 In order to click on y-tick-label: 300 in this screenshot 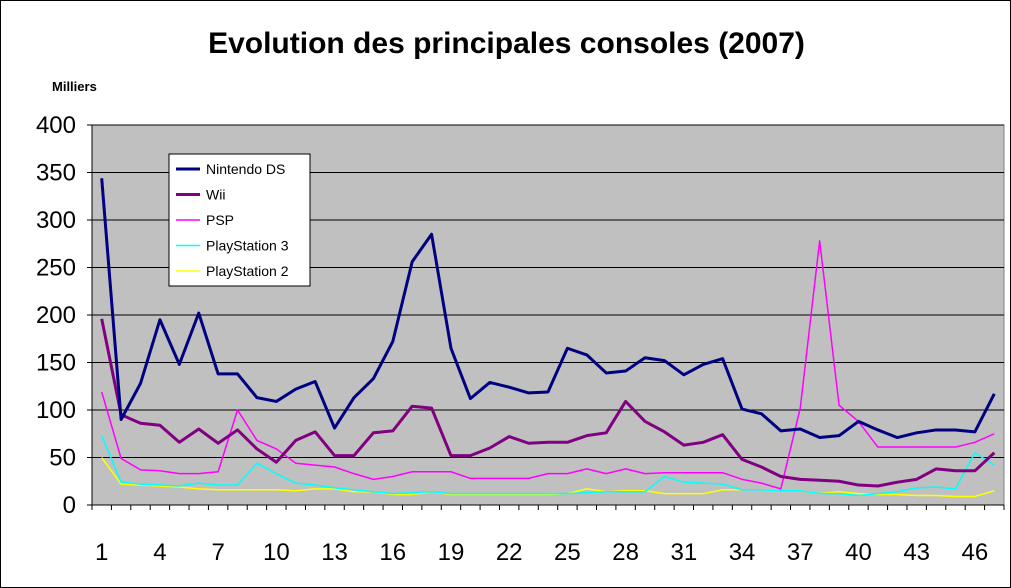, I will do `click(56, 220)`.